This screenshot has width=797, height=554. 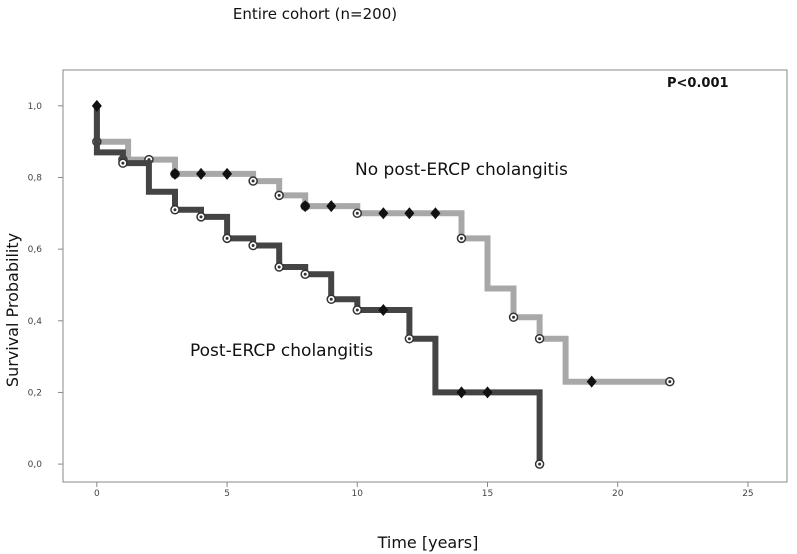 What do you see at coordinates (461, 170) in the screenshot?
I see `series-label-no-post-ercp: No post-ERCP cholangitis` at bounding box center [461, 170].